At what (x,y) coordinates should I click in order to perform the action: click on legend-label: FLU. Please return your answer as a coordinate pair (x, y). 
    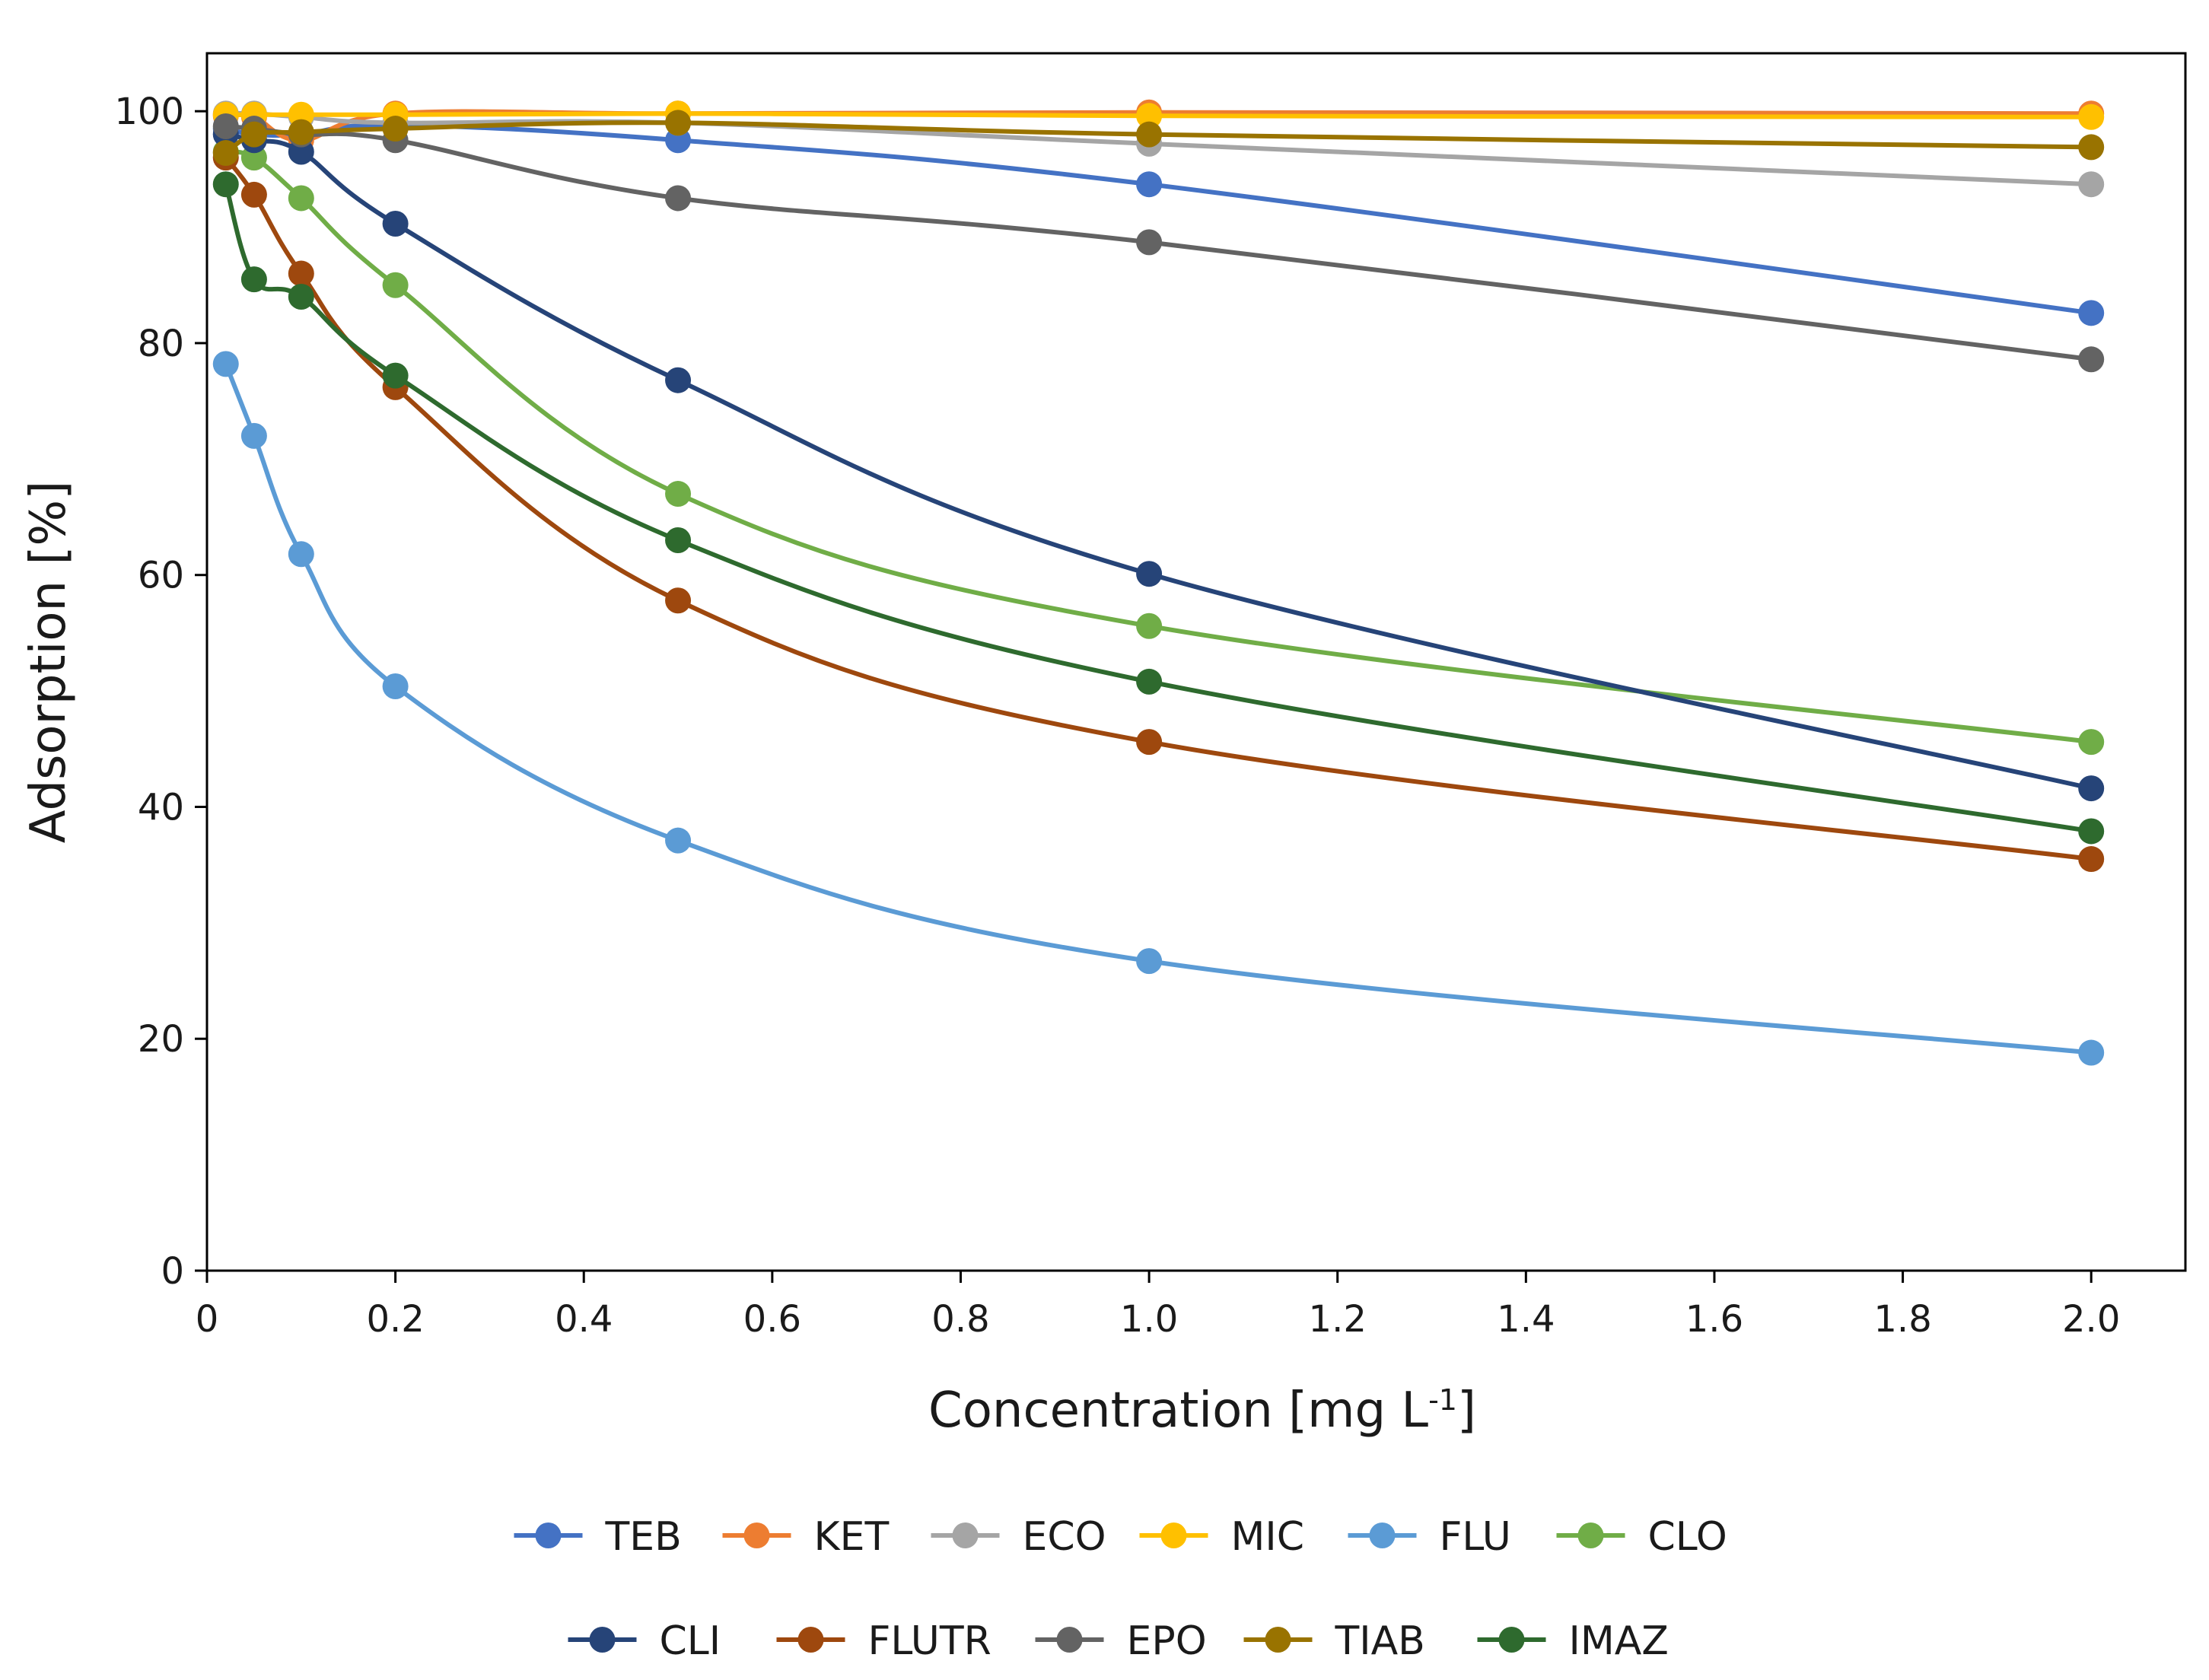
    Looking at the image, I should click on (1475, 1537).